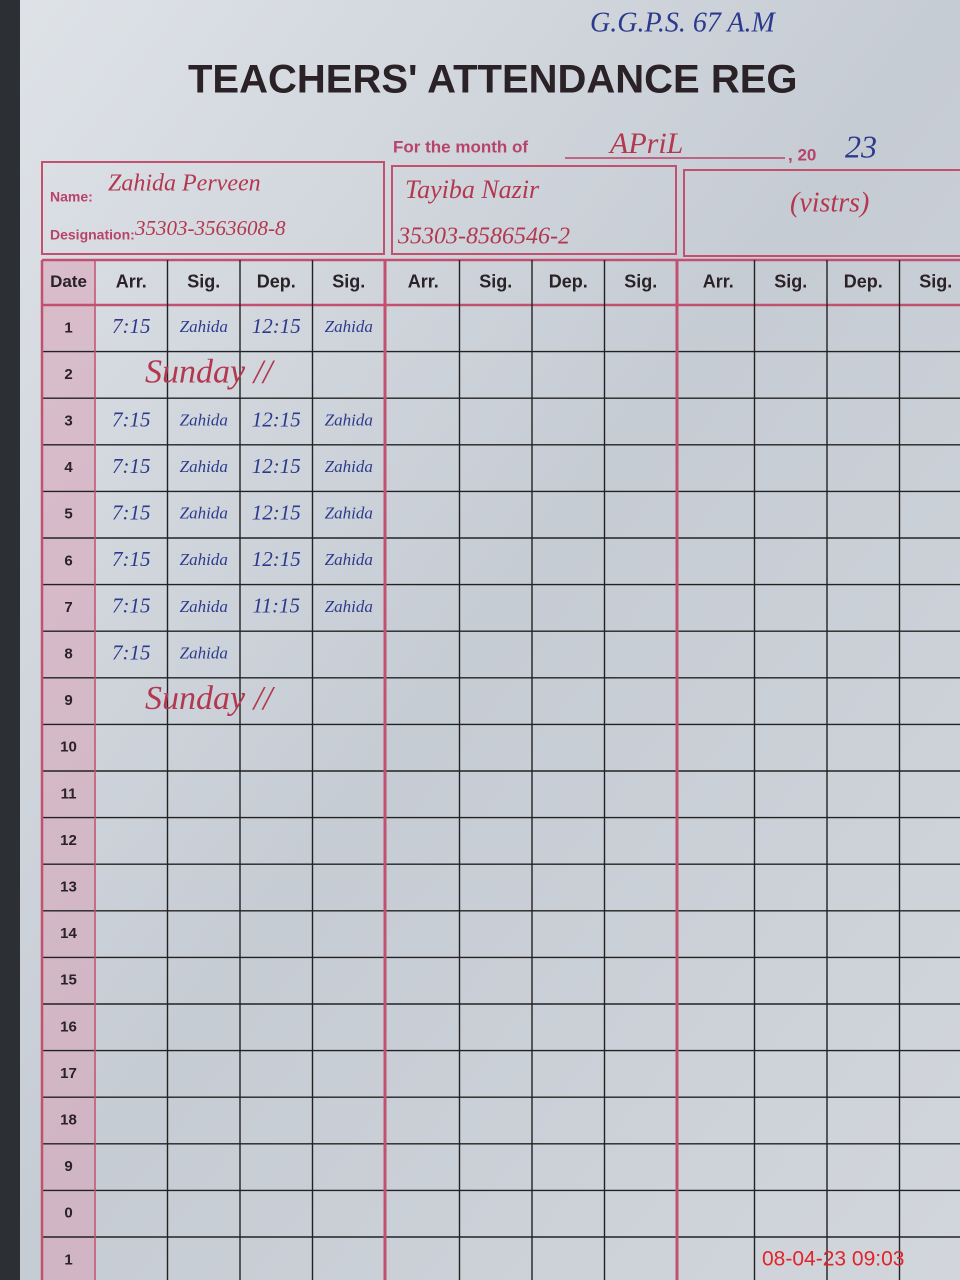 This screenshot has height=1280, width=960. Describe the element at coordinates (68, 840) in the screenshot. I see `date-label: 12` at that location.